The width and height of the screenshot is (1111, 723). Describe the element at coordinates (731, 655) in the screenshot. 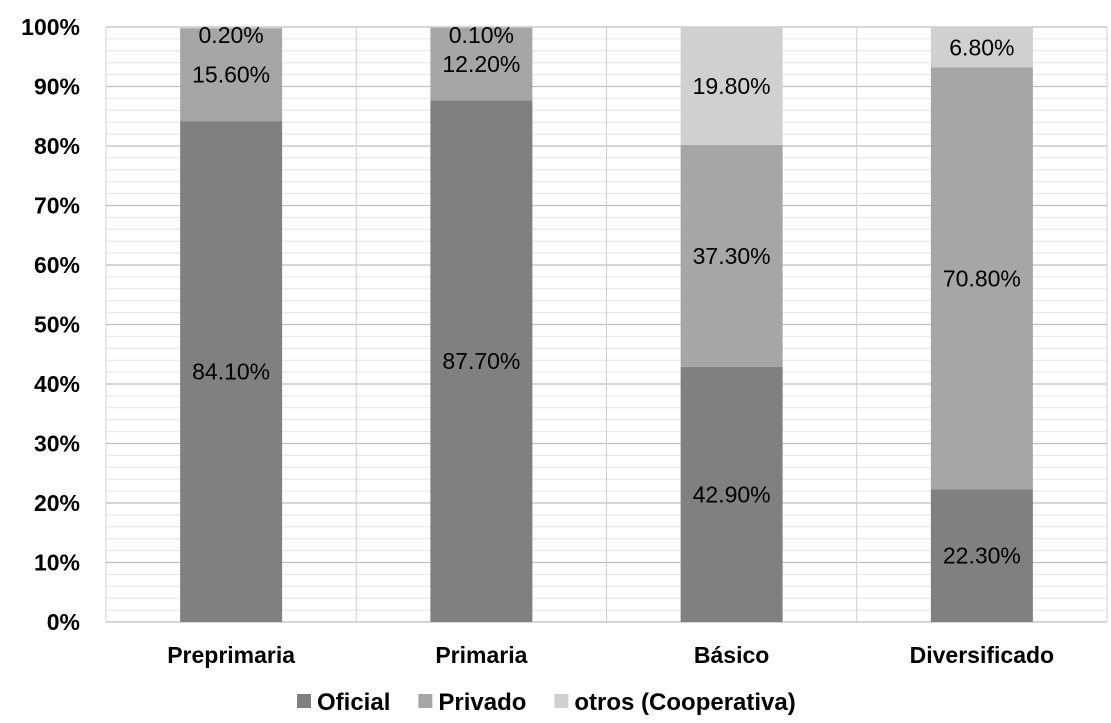

I see `x-tick-label: Básico` at that location.